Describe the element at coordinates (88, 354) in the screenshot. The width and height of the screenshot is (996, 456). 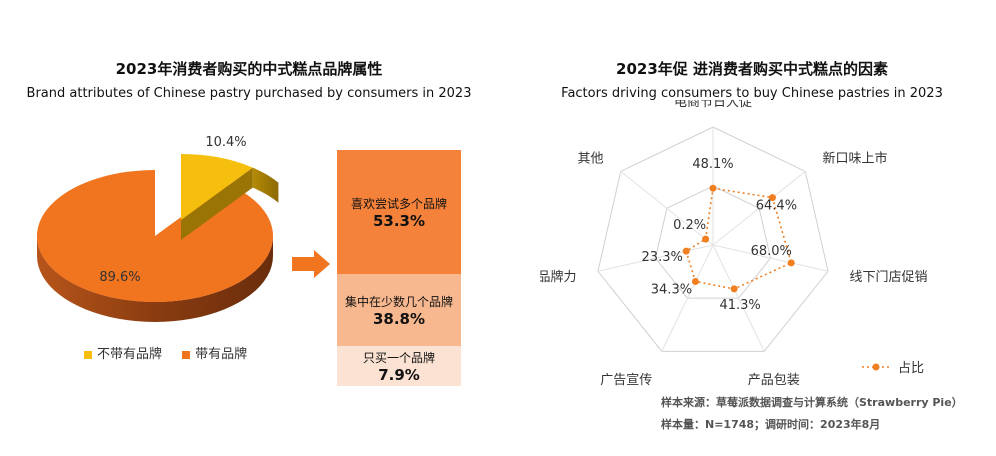
I see `legend-swatch-unbranded` at that location.